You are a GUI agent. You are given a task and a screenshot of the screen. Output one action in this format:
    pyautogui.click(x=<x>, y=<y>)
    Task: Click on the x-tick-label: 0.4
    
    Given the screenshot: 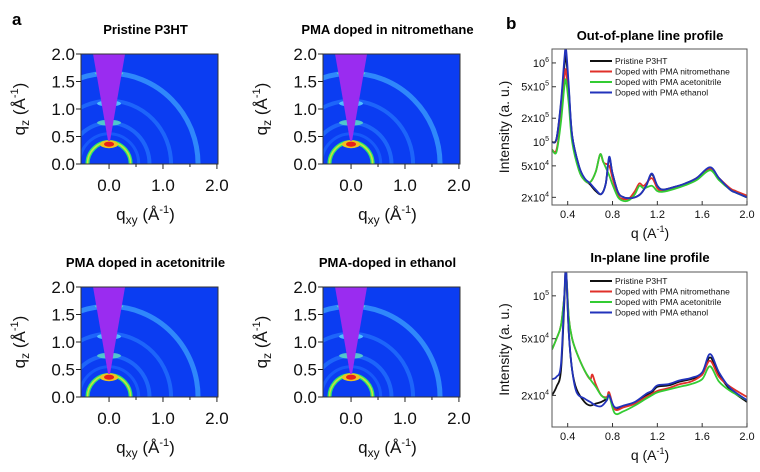 What is the action you would take?
    pyautogui.click(x=567, y=437)
    